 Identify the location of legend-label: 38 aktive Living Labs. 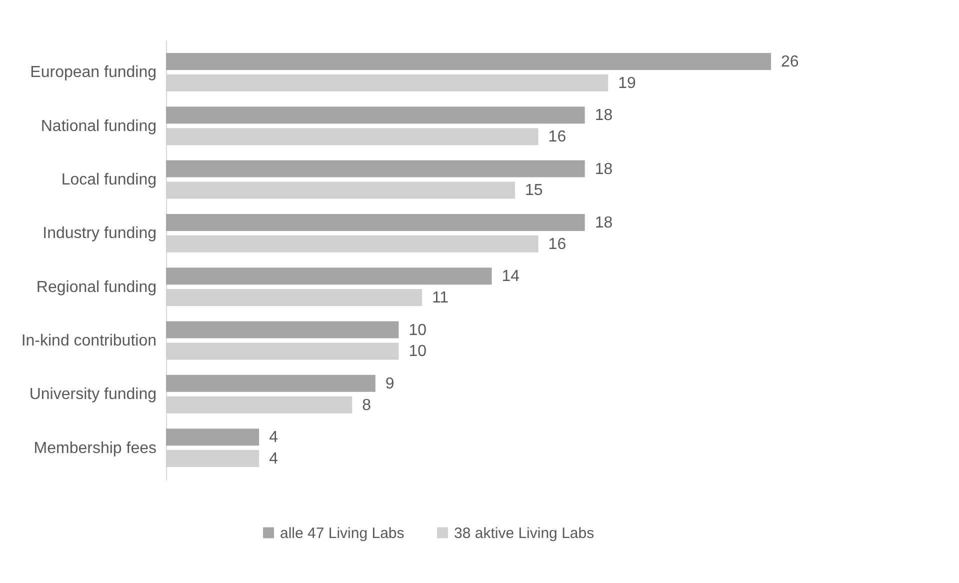
(524, 533).